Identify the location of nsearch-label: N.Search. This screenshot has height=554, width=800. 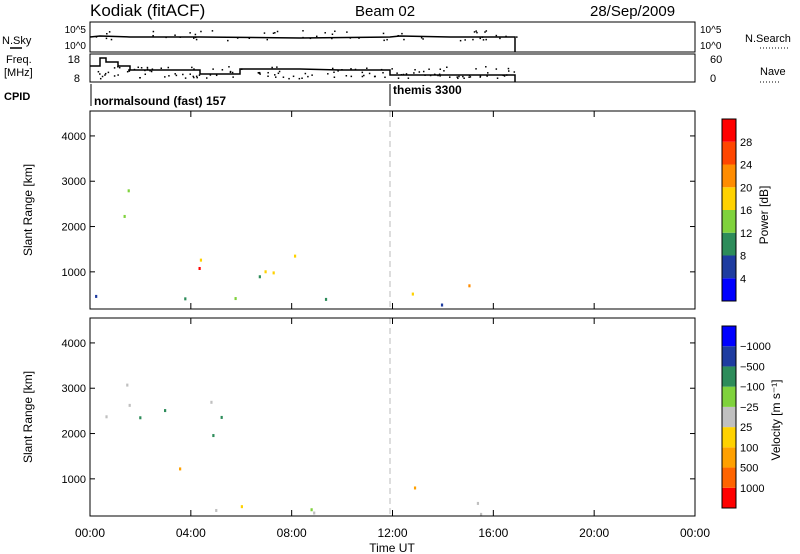
(768, 39).